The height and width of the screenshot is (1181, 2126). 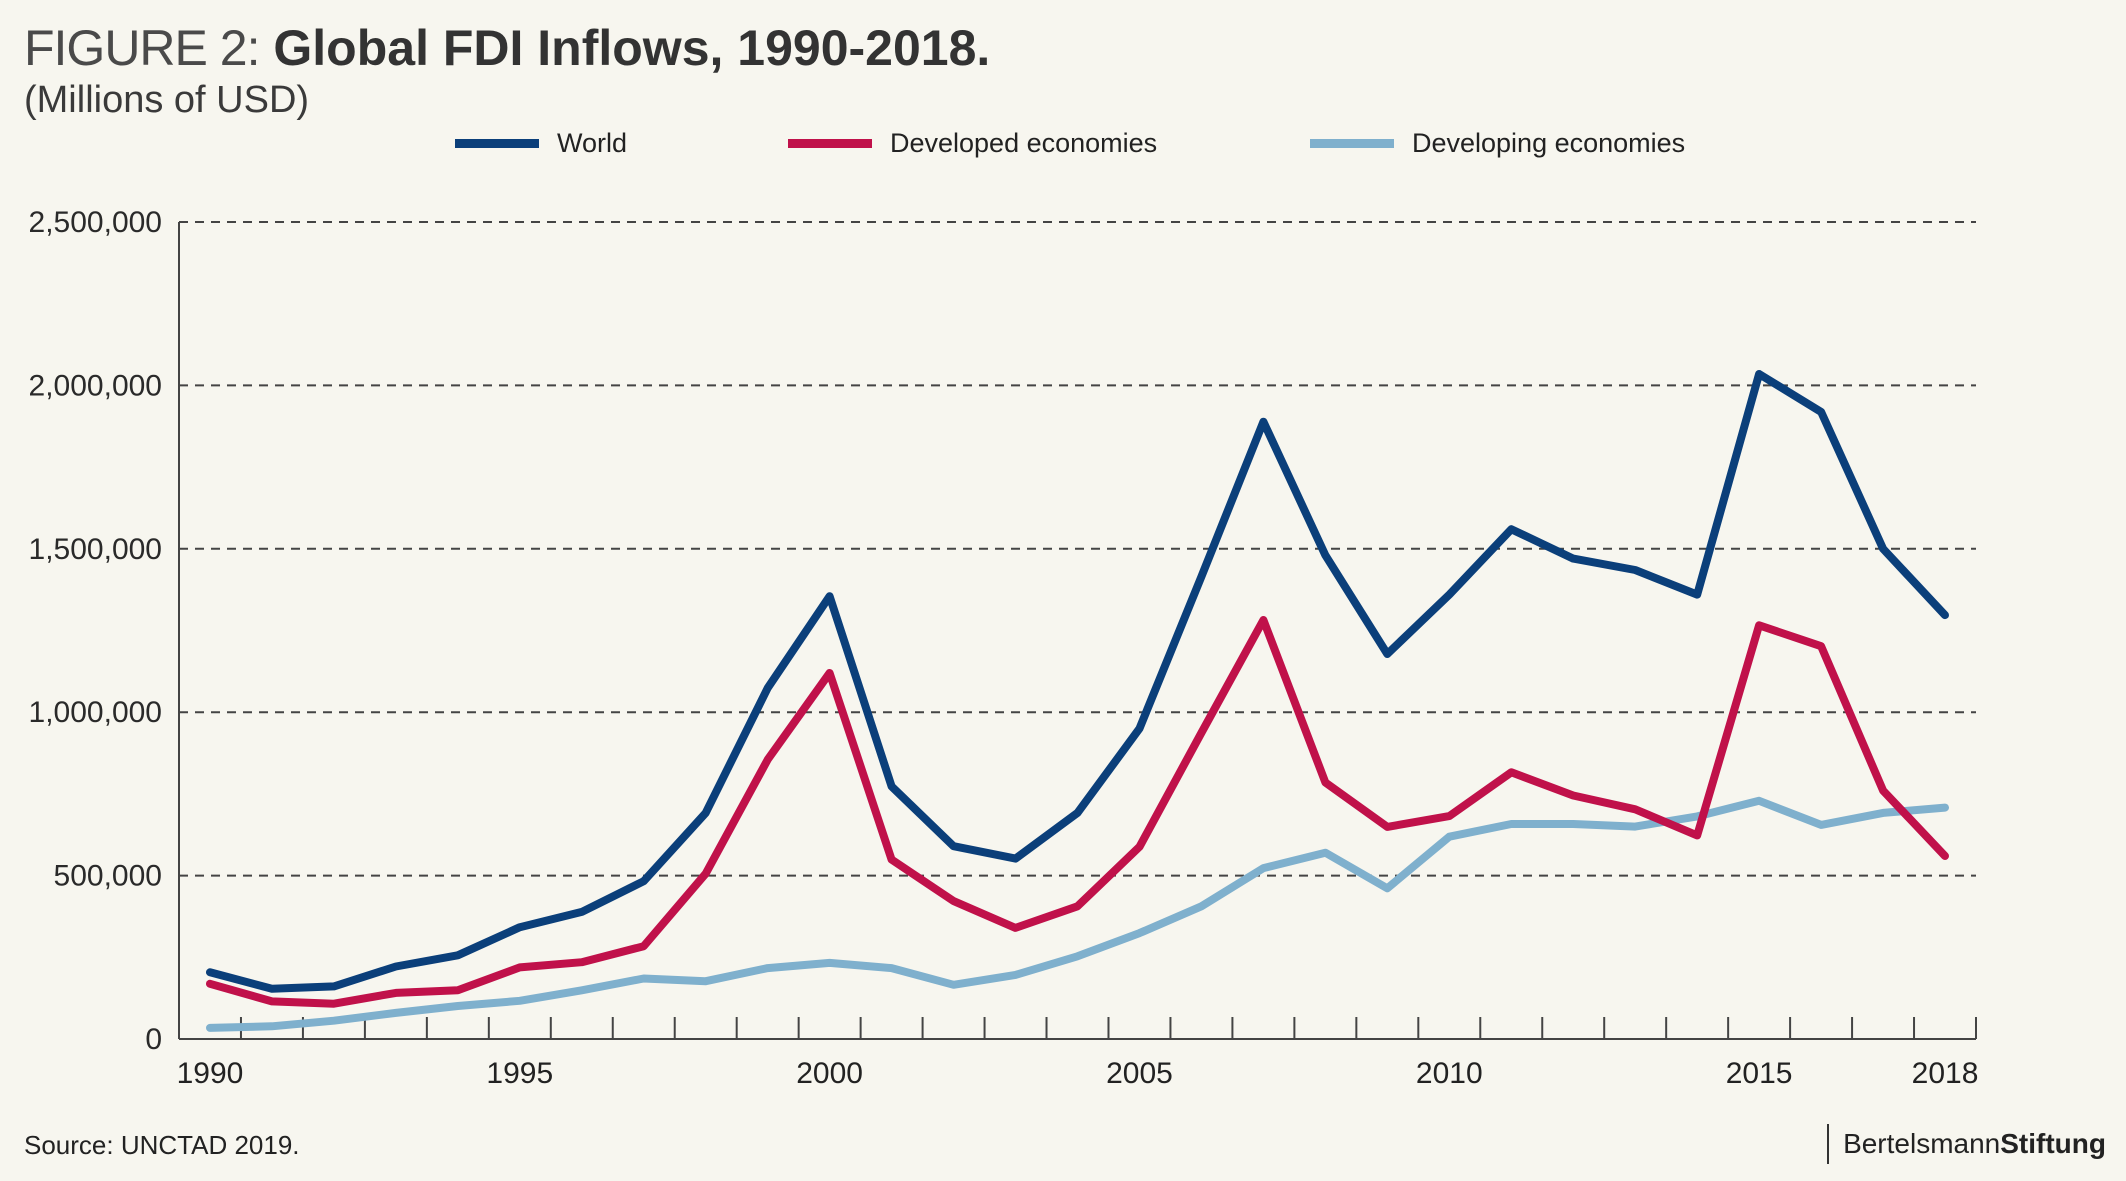 I want to click on legend-label-developed: Developed economies, so click(x=1024, y=142).